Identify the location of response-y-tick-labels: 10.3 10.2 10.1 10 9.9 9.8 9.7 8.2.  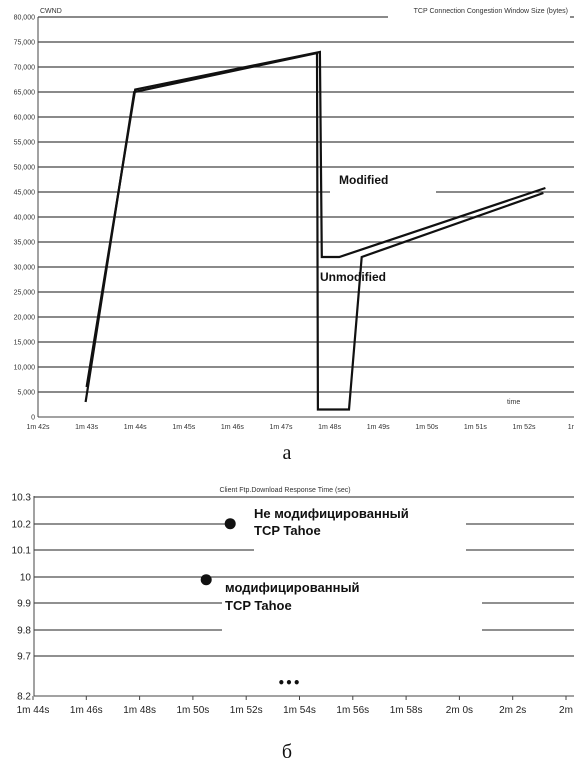
(22, 598).